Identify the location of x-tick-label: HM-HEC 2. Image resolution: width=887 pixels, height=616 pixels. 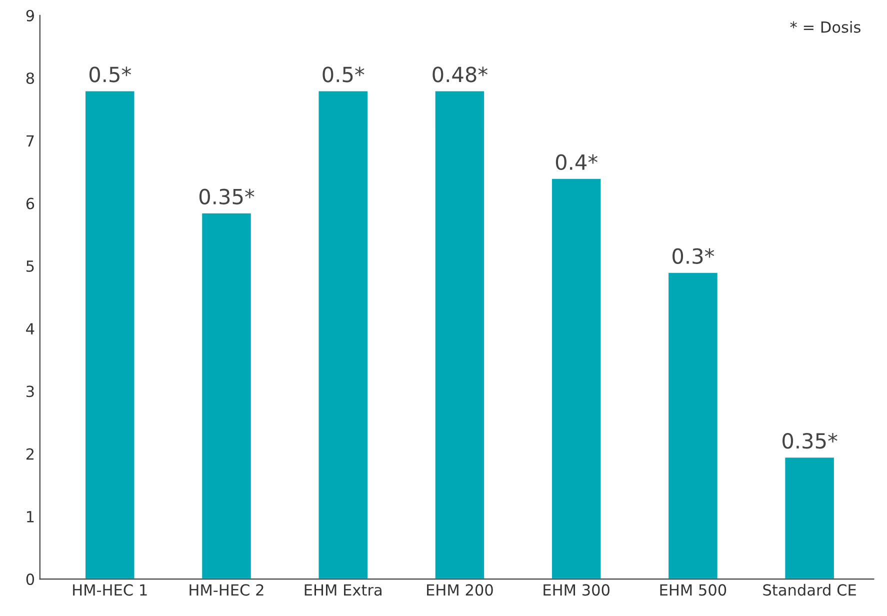
(227, 590).